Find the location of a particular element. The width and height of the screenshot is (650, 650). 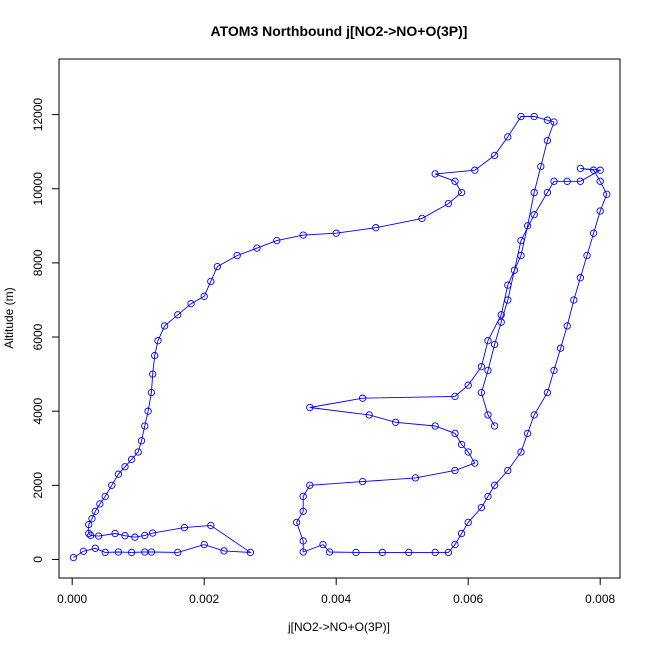

x-axis-label: j[NO2->NO+O(3P)] is located at coordinates (338, 627).